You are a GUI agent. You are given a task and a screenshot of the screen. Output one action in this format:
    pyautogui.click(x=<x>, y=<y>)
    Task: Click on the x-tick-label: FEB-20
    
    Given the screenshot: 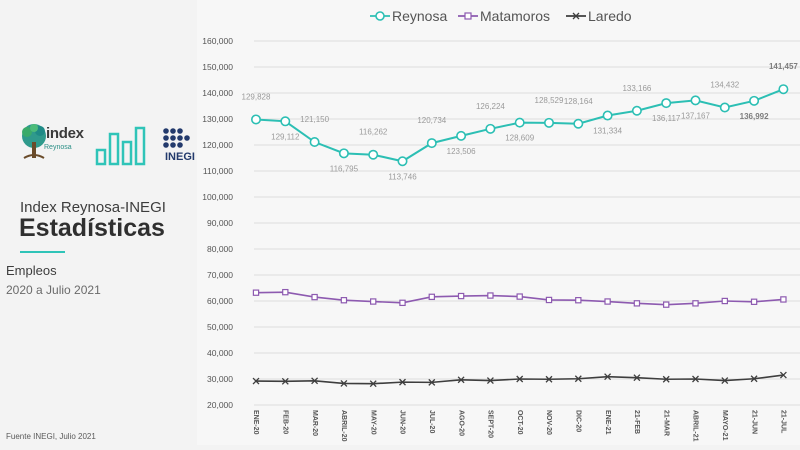 What is the action you would take?
    pyautogui.click(x=284, y=422)
    